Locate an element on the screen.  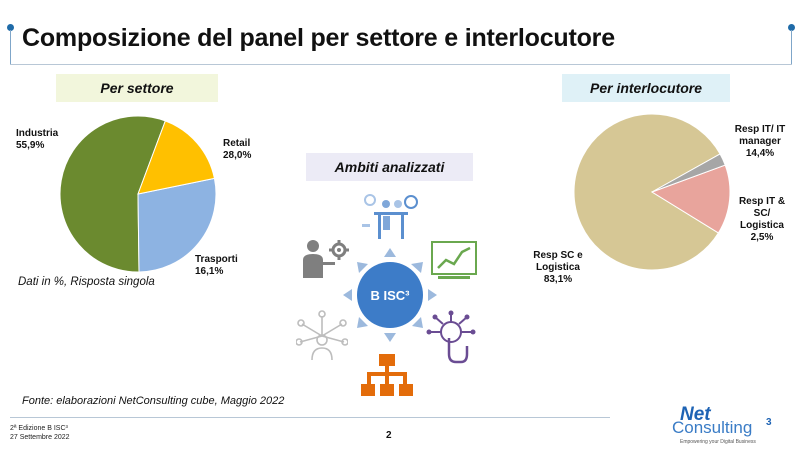
slice-label-text: Retail is located at coordinates (237, 143).